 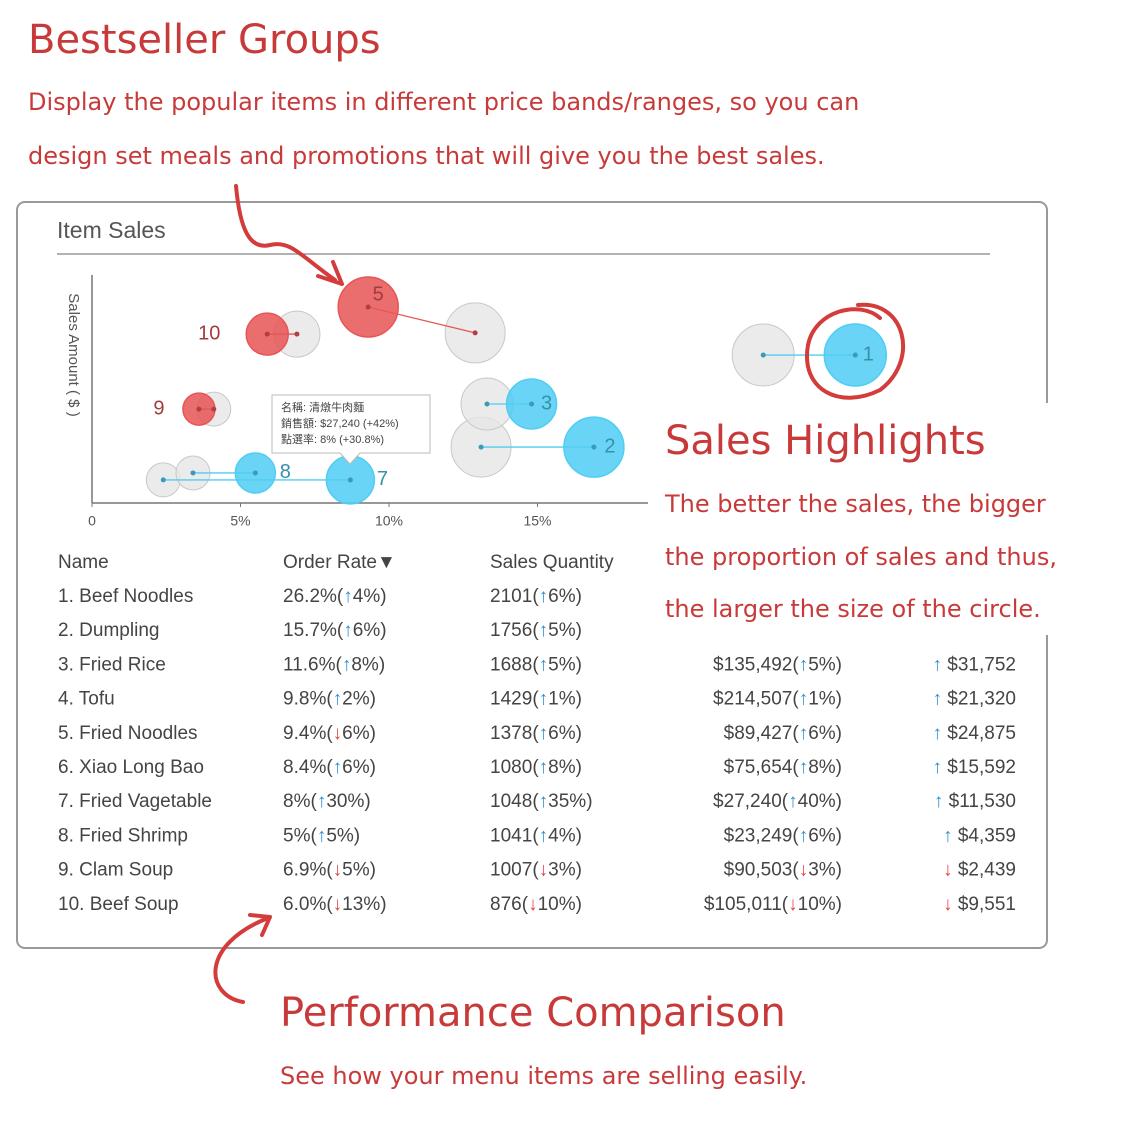 What do you see at coordinates (777, 699) in the screenshot?
I see `table-cell: $214,507(↑1%)` at bounding box center [777, 699].